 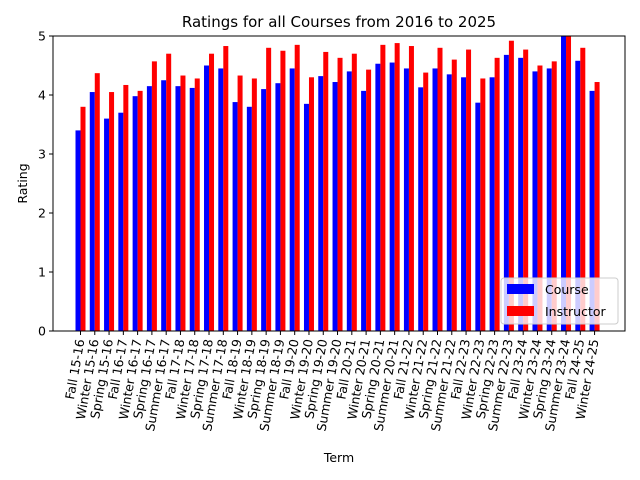 What do you see at coordinates (42, 331) in the screenshot?
I see `y-tick-label: 0` at bounding box center [42, 331].